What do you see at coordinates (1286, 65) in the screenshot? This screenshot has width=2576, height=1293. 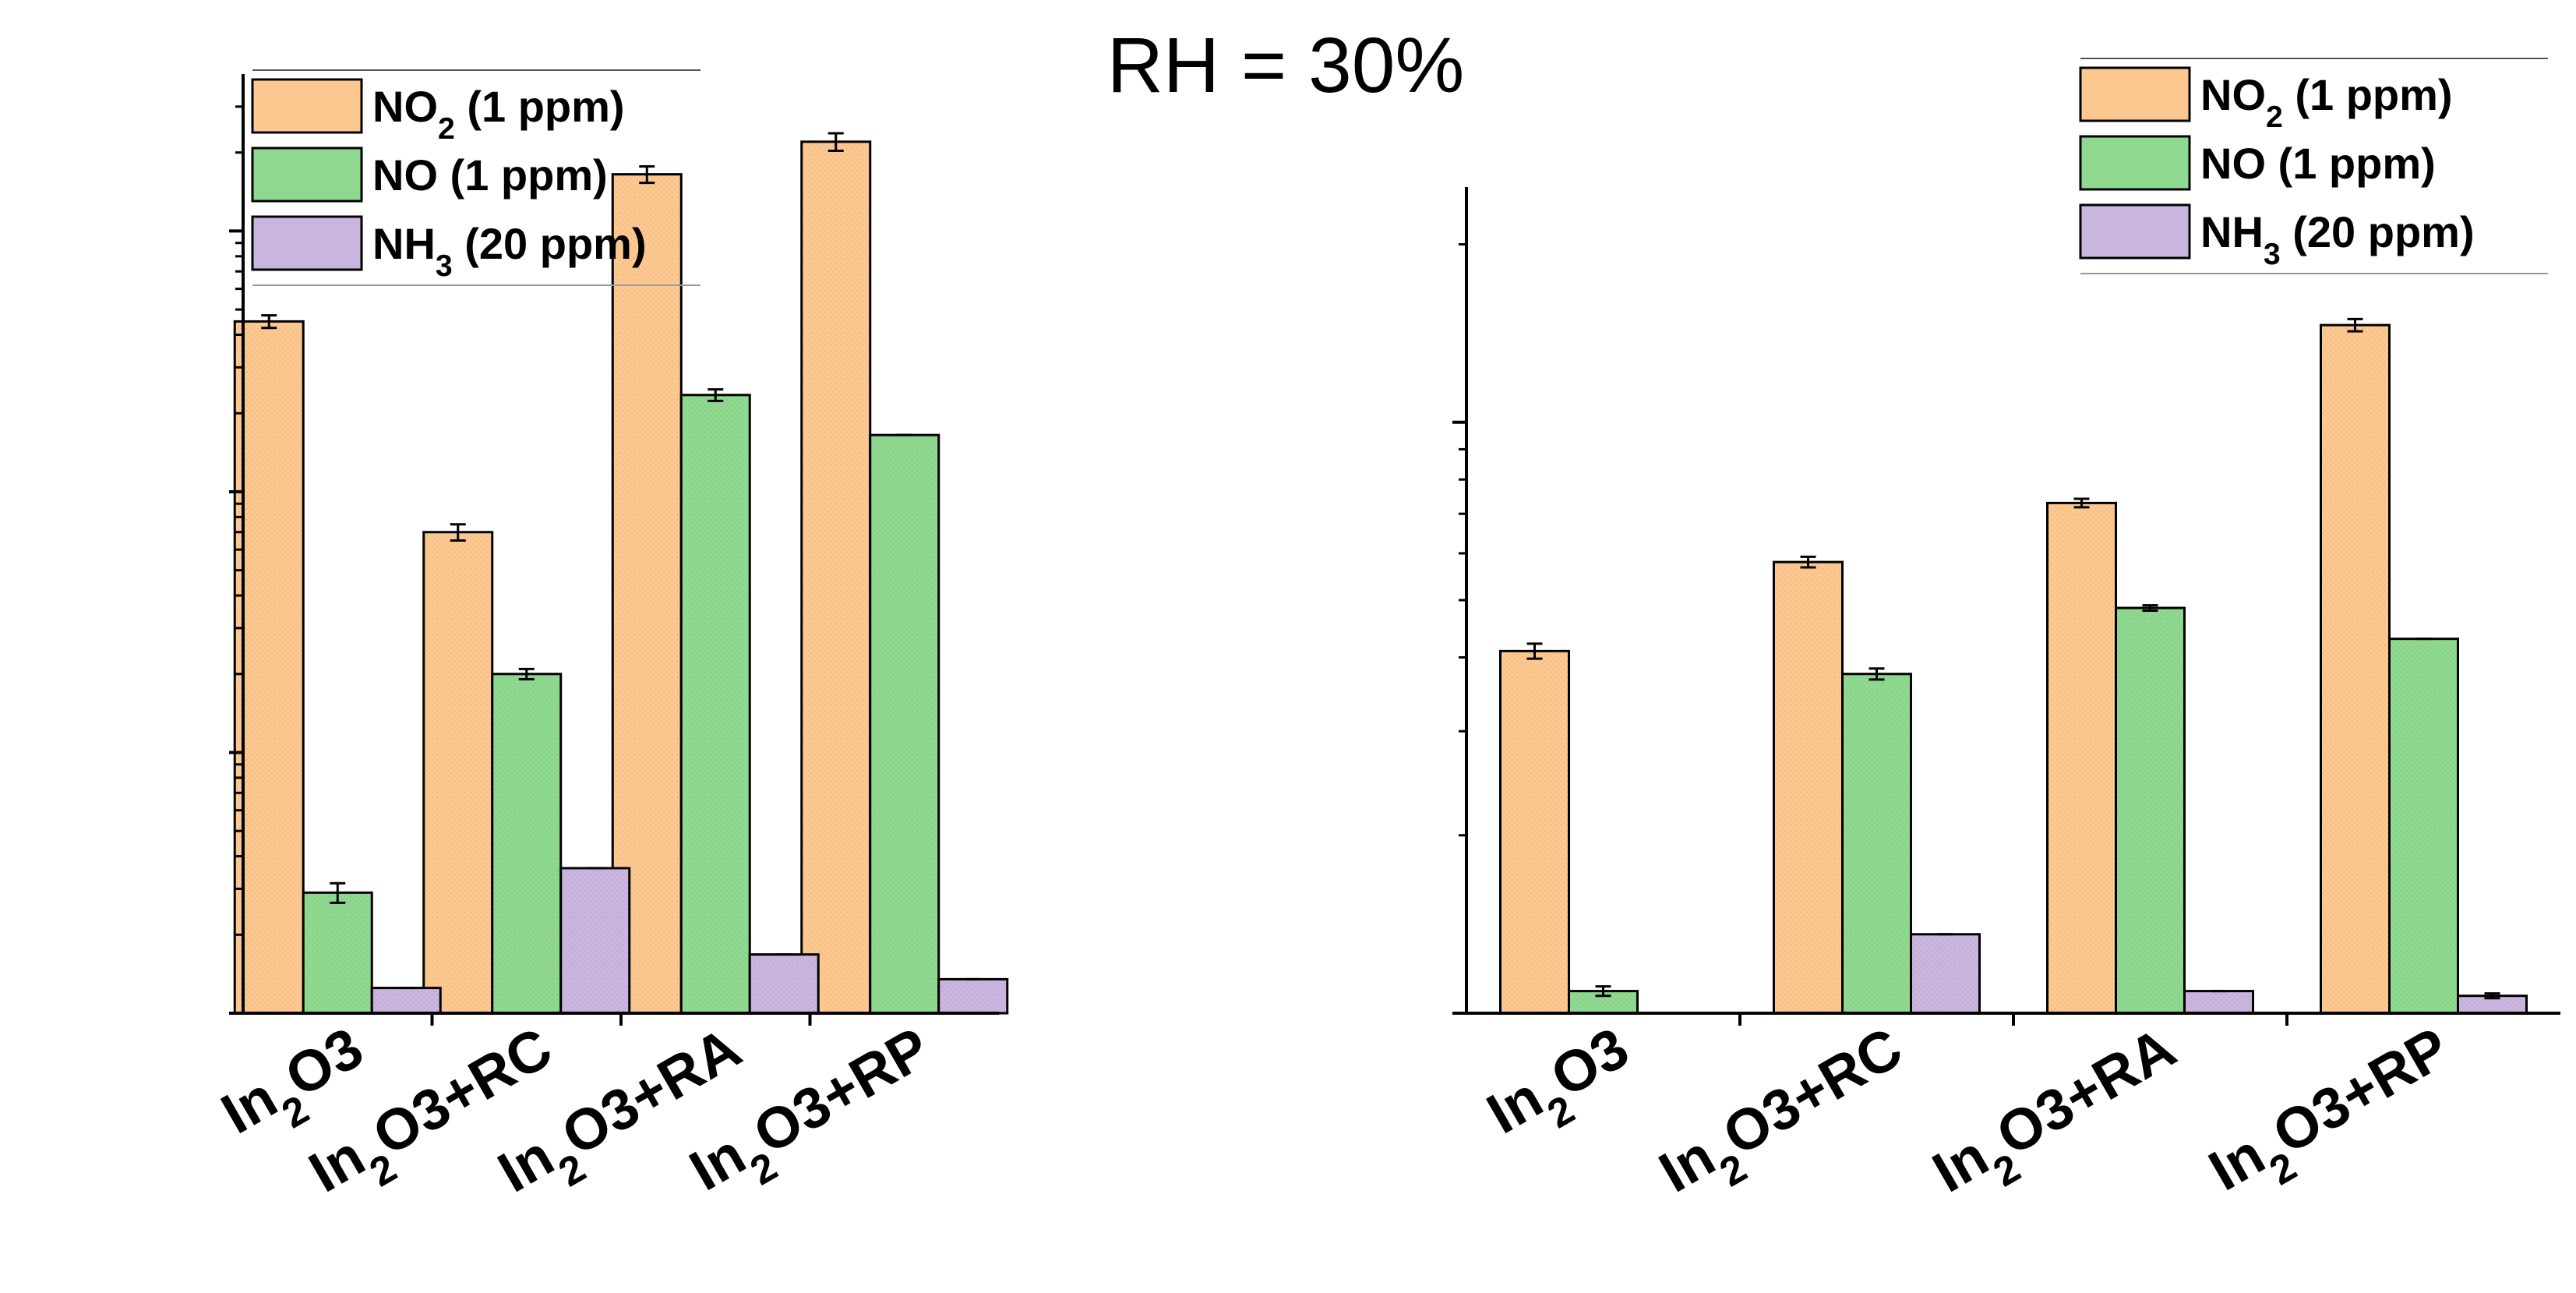 I see `figure-title: RH = 30%` at bounding box center [1286, 65].